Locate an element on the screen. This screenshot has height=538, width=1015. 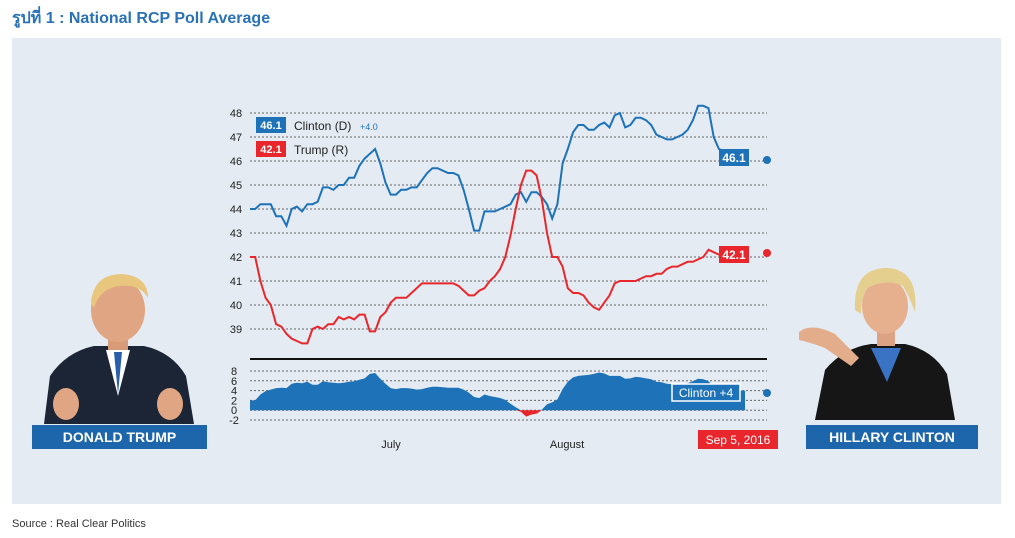
hillary-clinton-portrait is located at coordinates (881, 341).